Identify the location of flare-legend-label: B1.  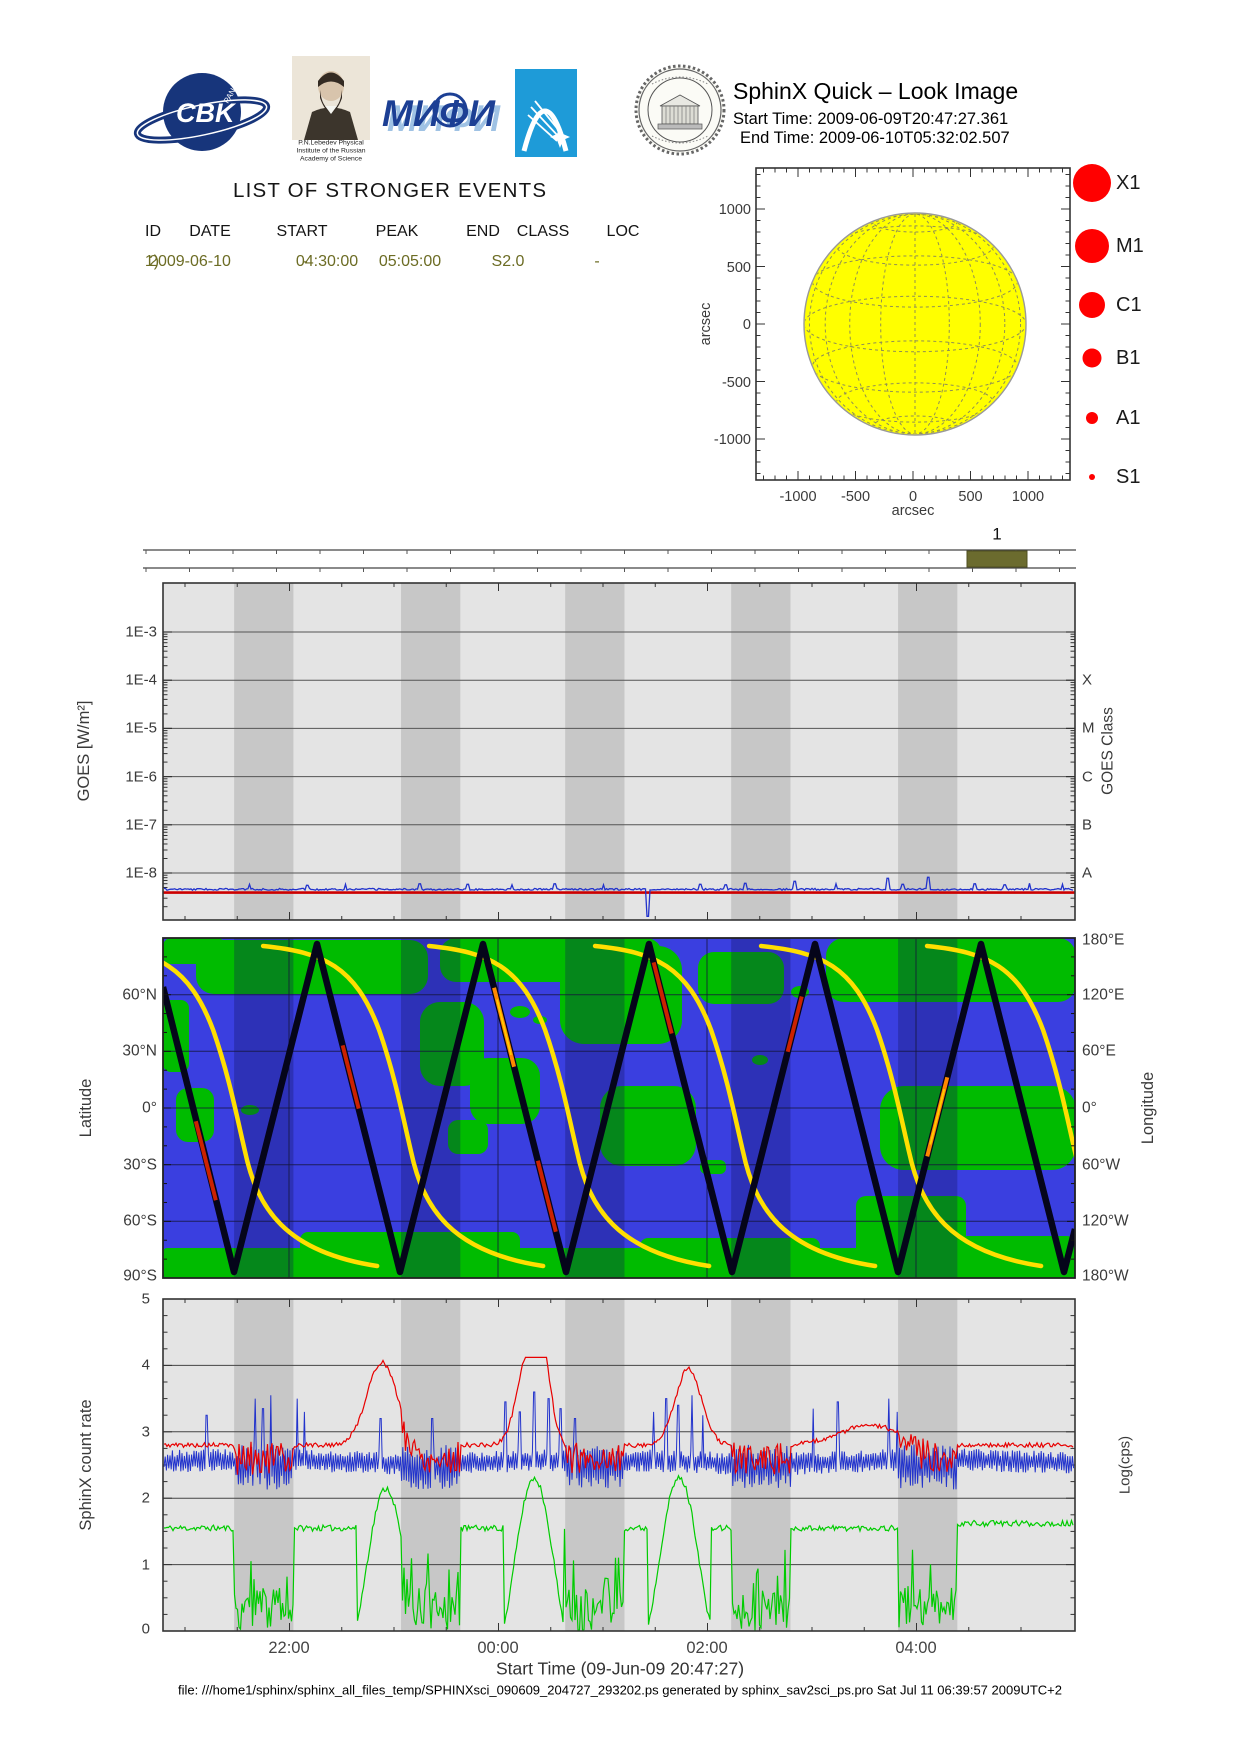
(1128, 358).